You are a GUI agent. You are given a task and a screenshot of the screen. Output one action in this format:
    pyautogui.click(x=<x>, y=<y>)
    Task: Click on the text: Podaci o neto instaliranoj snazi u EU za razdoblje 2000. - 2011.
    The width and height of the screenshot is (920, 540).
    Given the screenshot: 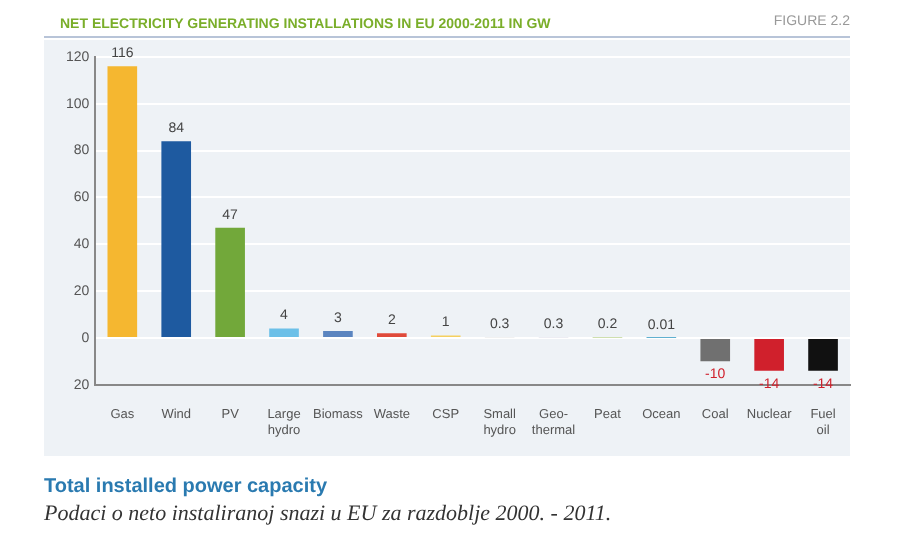 What is the action you would take?
    pyautogui.click(x=329, y=514)
    